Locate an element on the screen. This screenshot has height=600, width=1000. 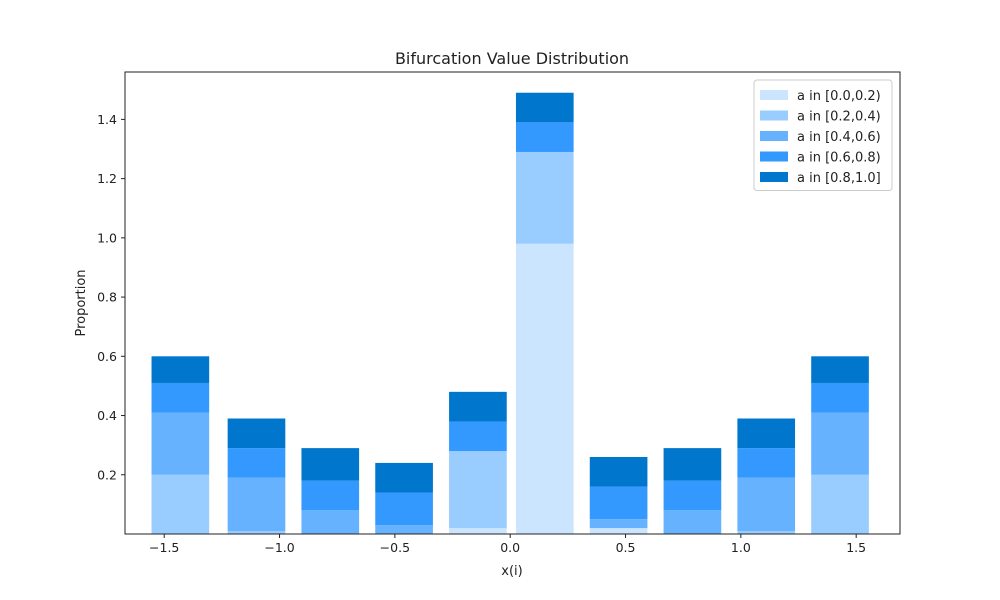
x-tick-label: −0.5 is located at coordinates (395, 547).